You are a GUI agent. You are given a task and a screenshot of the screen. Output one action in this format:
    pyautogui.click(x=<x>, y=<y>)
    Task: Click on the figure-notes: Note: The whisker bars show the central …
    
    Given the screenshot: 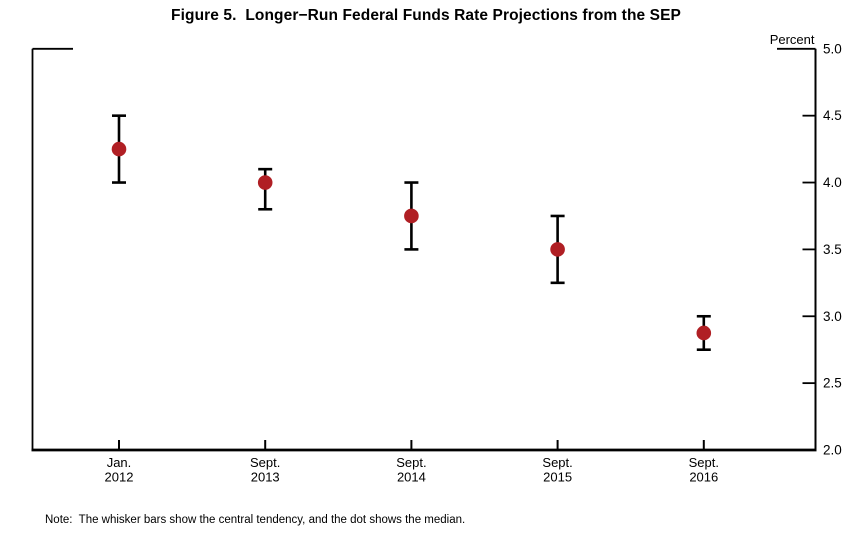 What is the action you would take?
    pyautogui.click(x=435, y=509)
    